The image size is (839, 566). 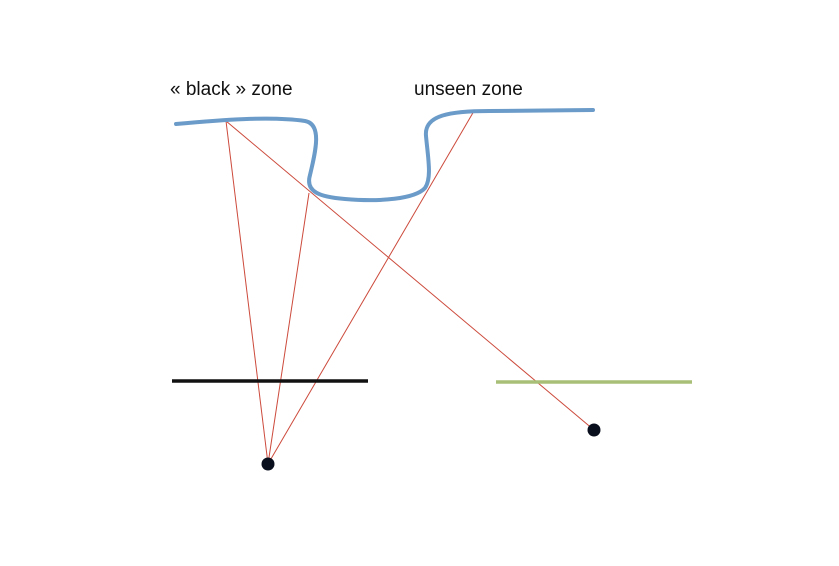 What do you see at coordinates (594, 430) in the screenshot?
I see `right-camera-point` at bounding box center [594, 430].